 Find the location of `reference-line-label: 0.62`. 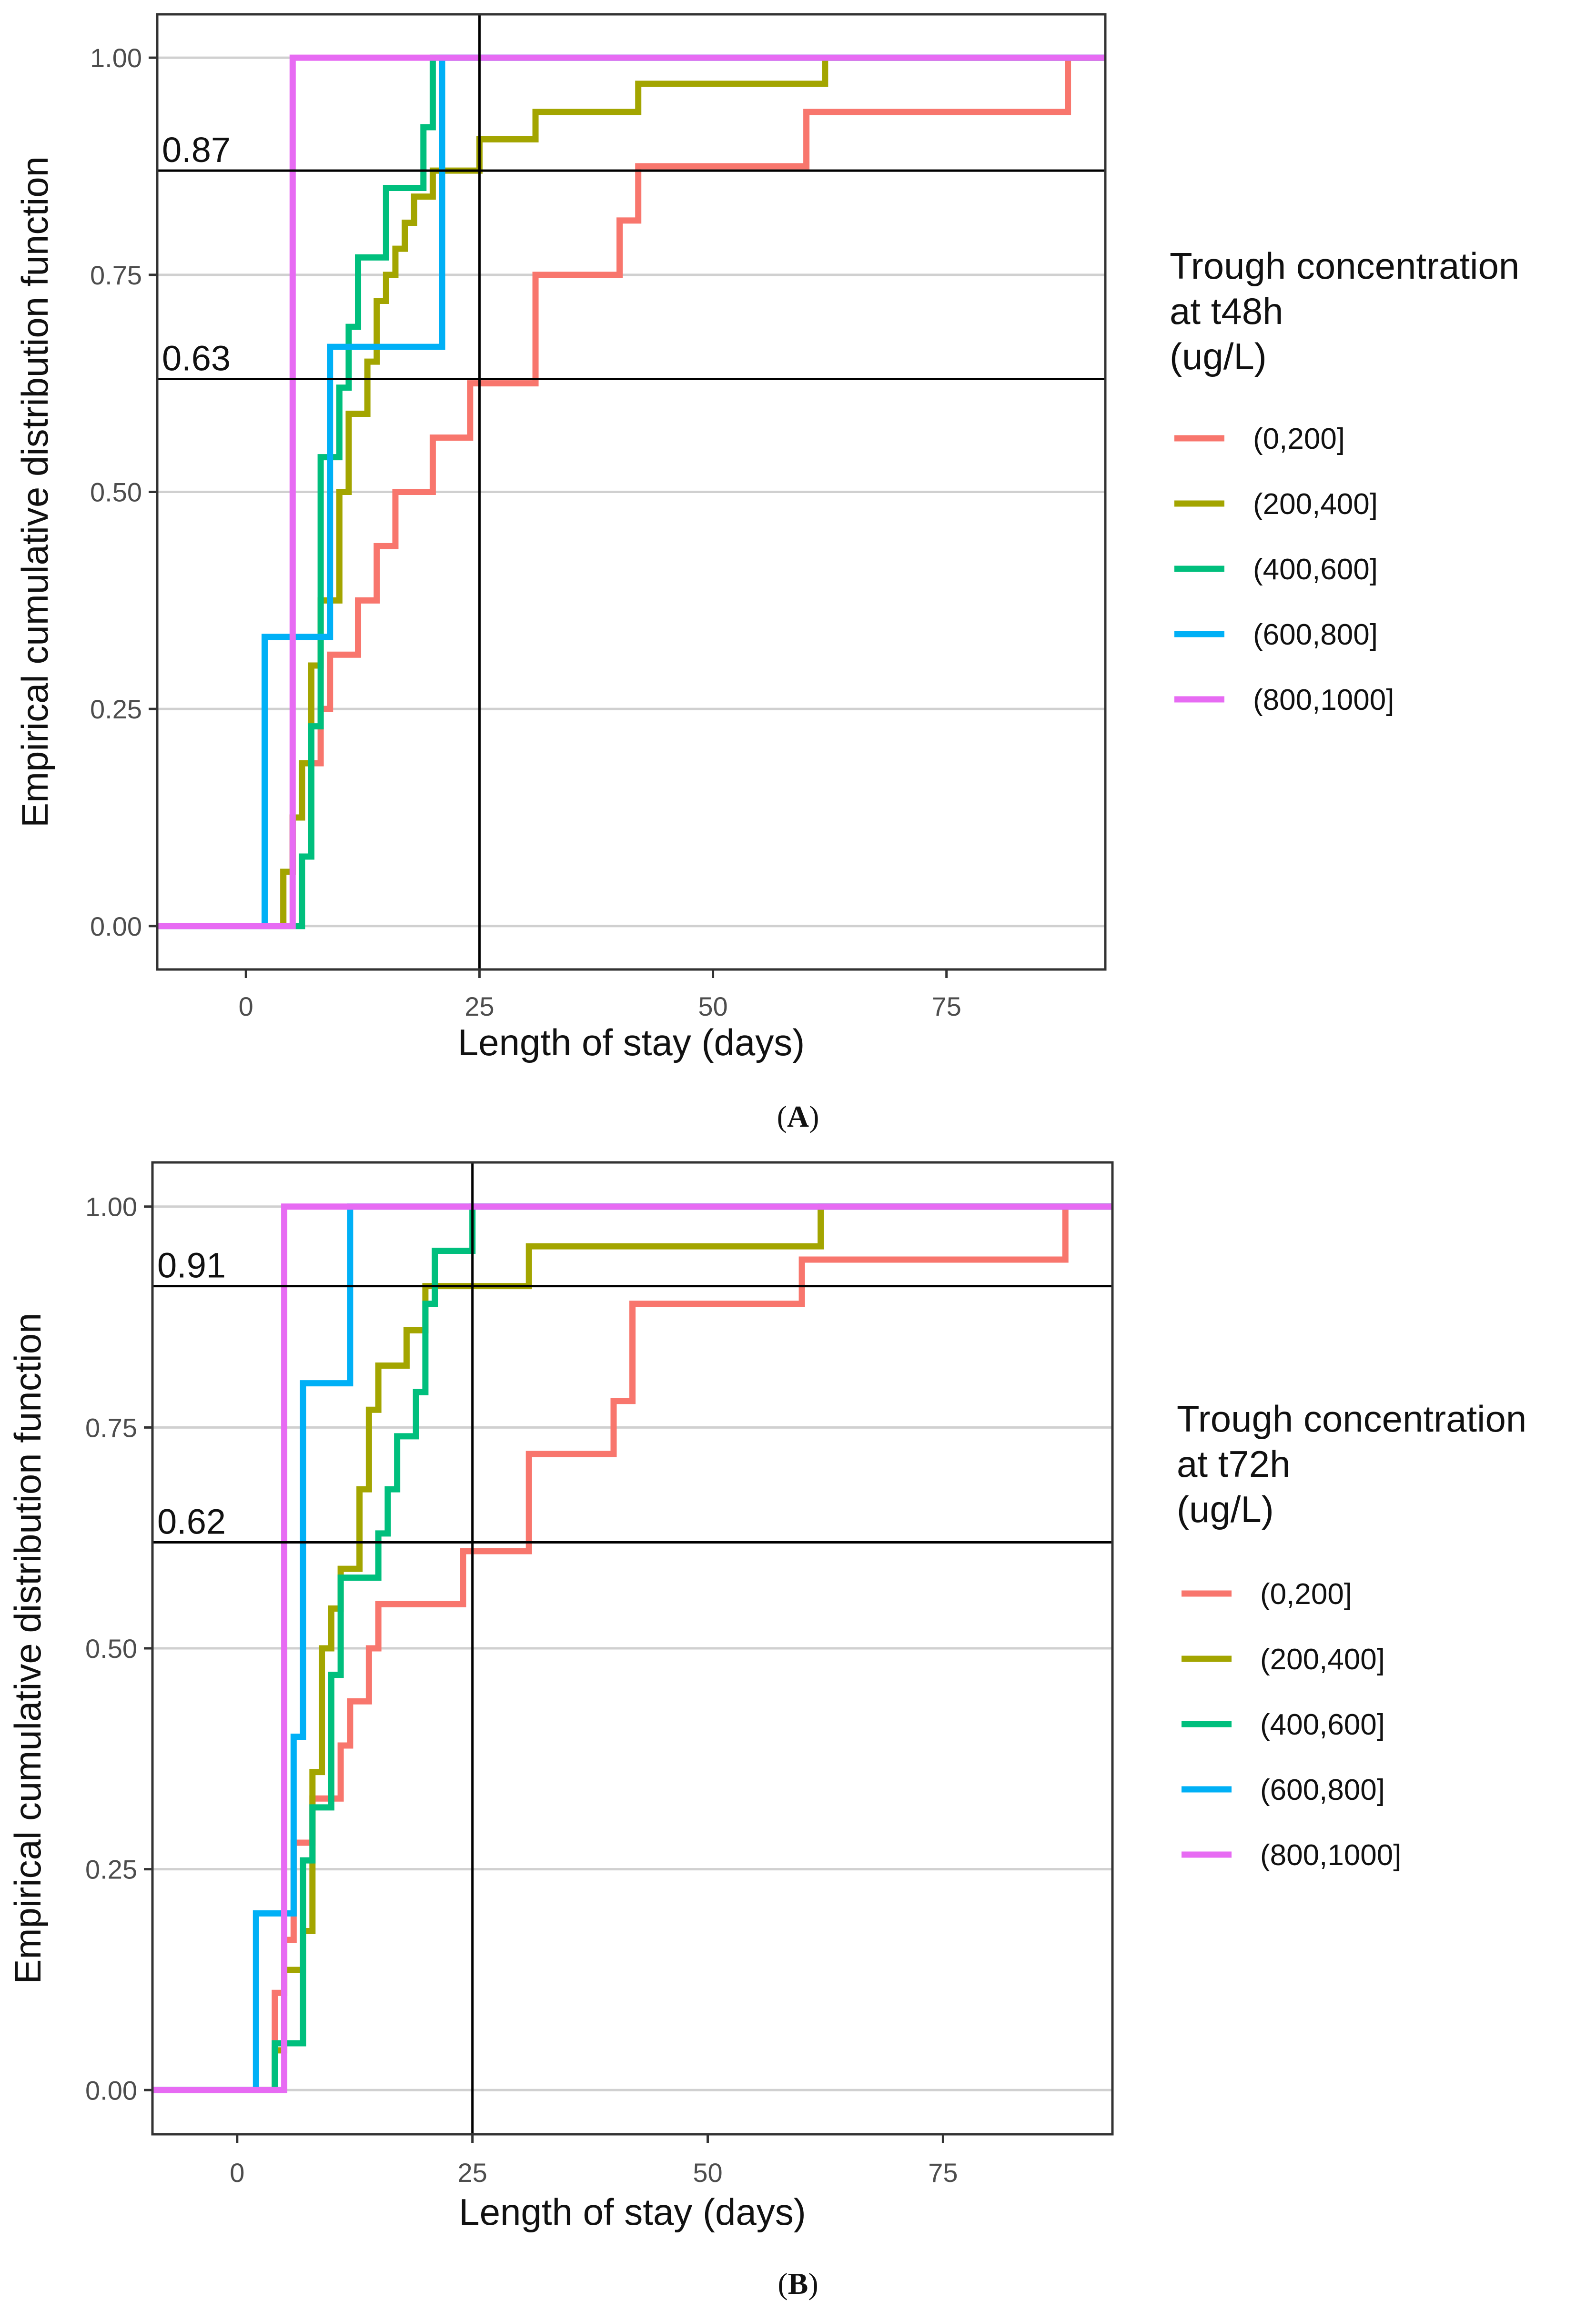

reference-line-label: 0.62 is located at coordinates (191, 1521).